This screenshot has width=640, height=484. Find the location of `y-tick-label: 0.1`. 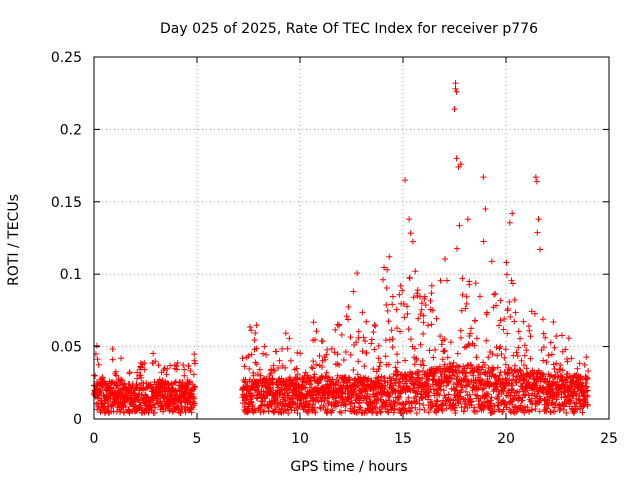

y-tick-label: 0.1 is located at coordinates (71, 275).